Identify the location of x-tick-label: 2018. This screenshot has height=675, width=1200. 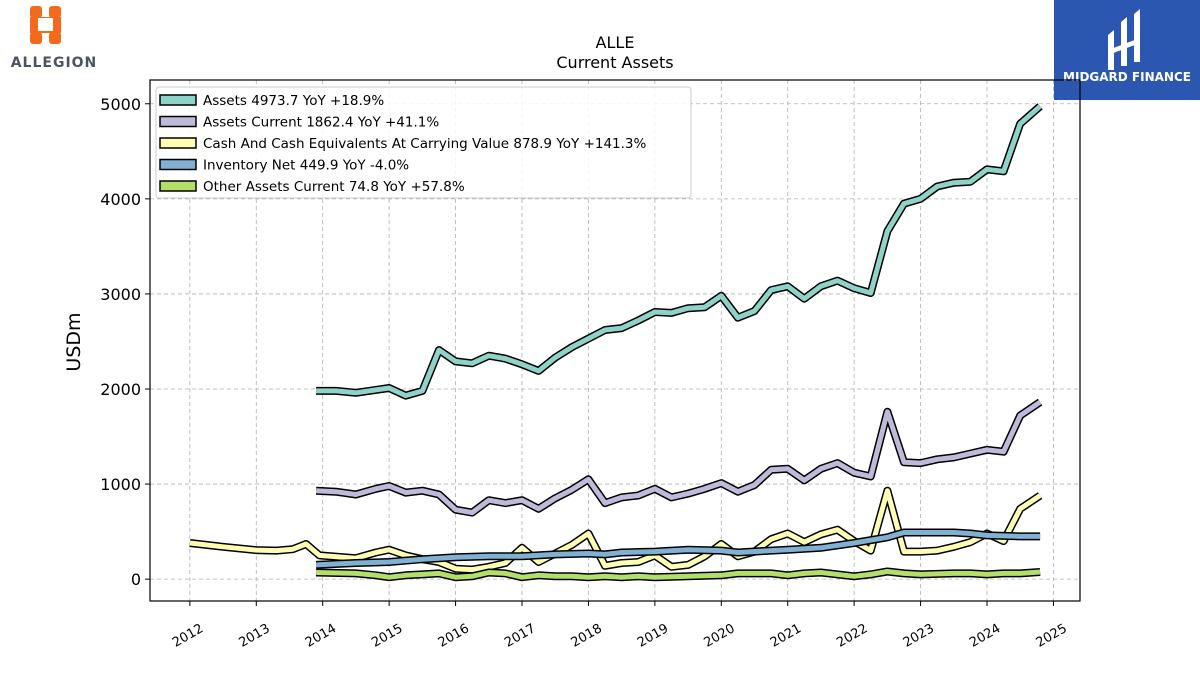
(587, 636).